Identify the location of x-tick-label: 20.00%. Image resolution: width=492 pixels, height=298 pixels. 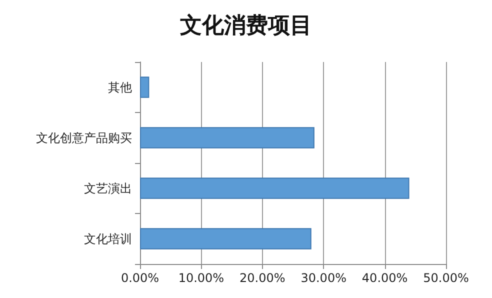
(263, 278).